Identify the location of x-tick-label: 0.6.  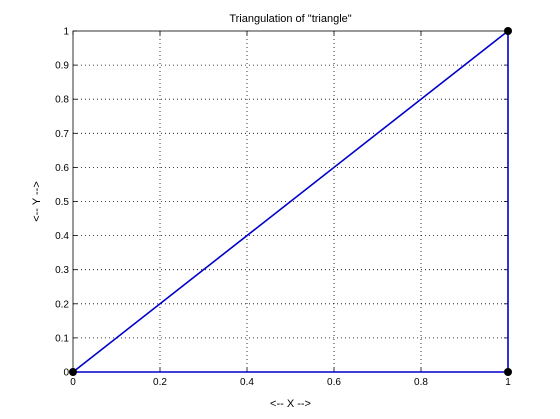
(334, 382).